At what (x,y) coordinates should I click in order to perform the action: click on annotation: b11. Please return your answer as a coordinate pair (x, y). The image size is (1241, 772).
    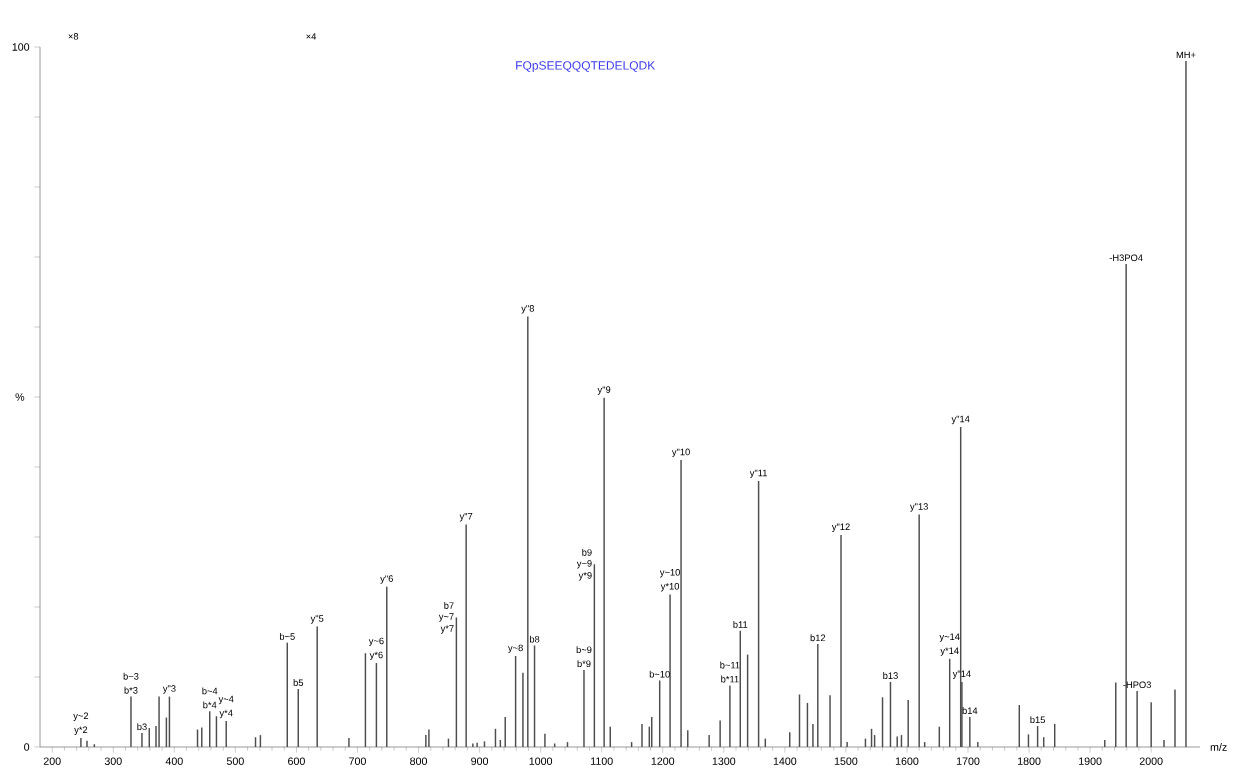
    Looking at the image, I should click on (740, 624).